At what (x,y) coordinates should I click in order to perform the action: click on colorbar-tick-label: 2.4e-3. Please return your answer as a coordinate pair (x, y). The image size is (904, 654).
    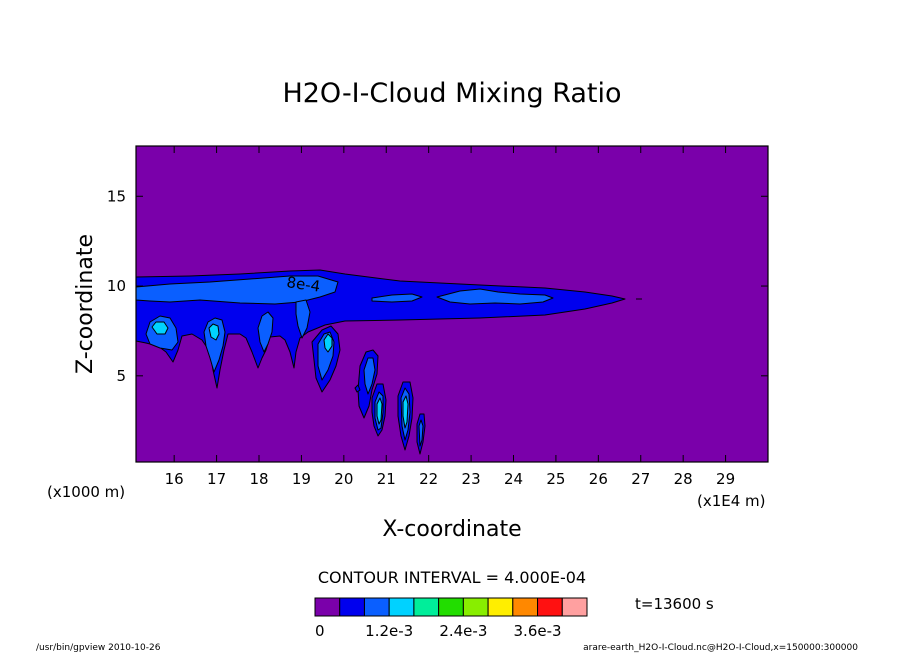
    Looking at the image, I should click on (463, 631).